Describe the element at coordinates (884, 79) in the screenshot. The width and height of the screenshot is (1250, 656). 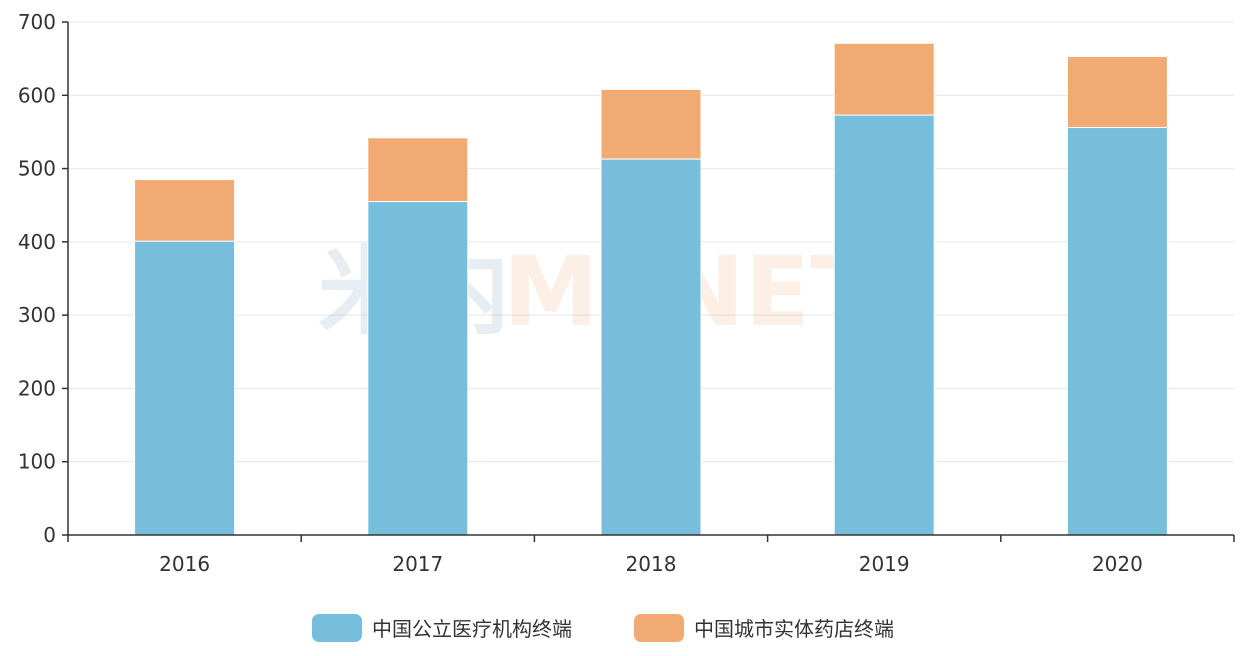
I see `bar-retail-pharmacy-2019` at that location.